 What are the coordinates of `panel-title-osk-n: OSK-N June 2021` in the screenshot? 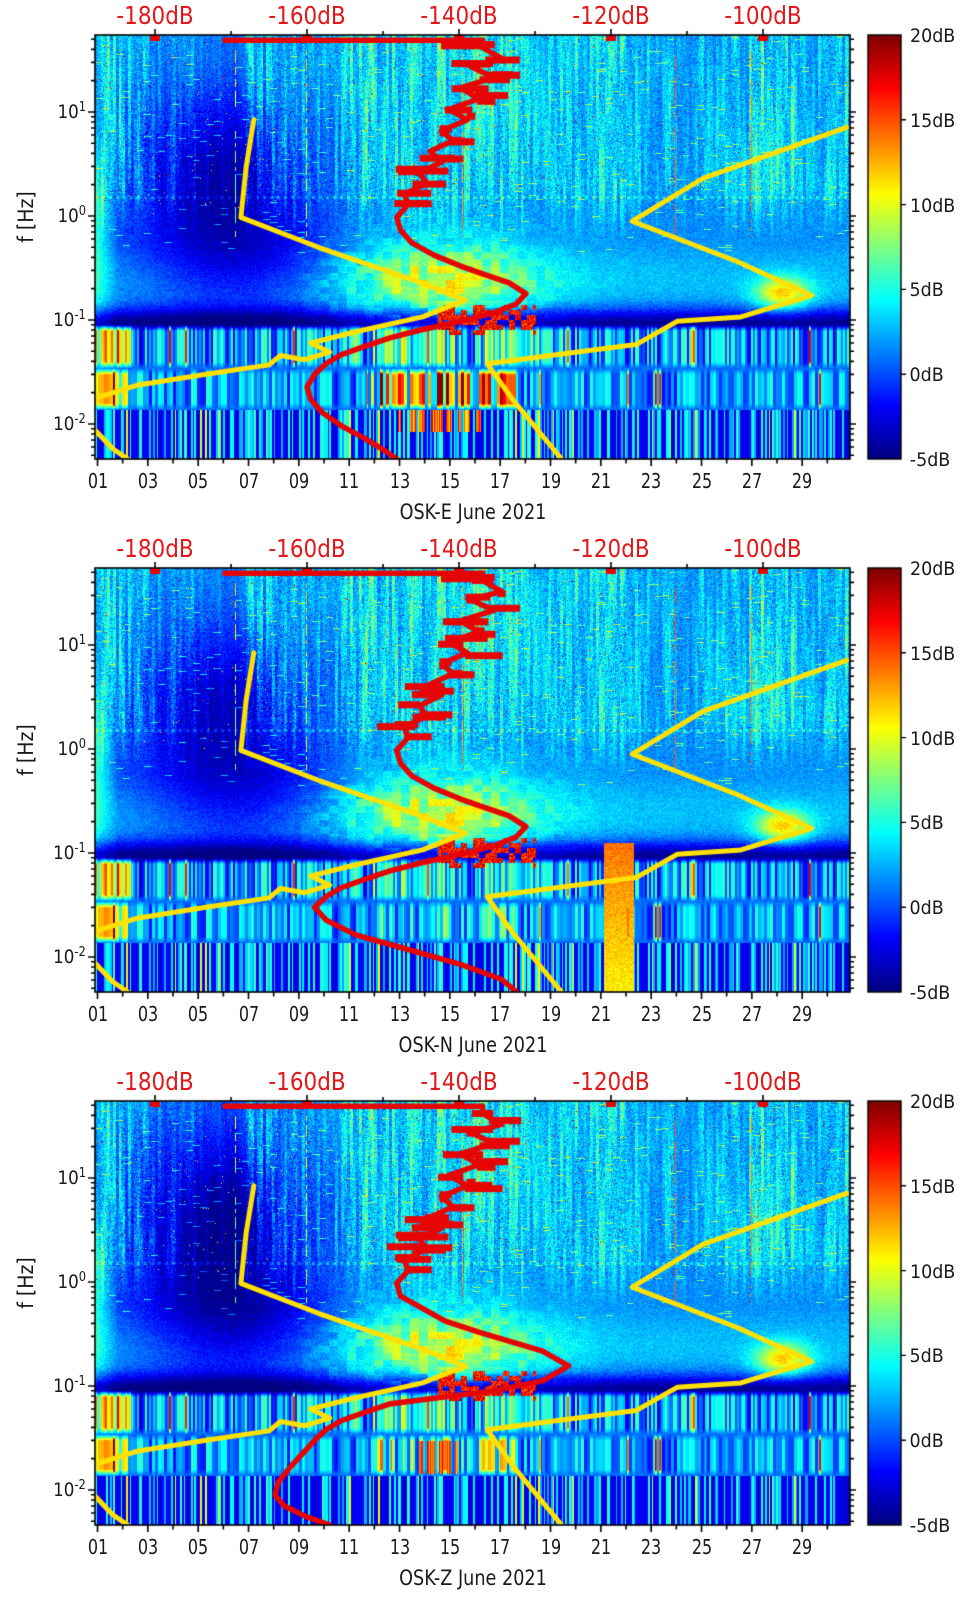 It's located at (472, 1045).